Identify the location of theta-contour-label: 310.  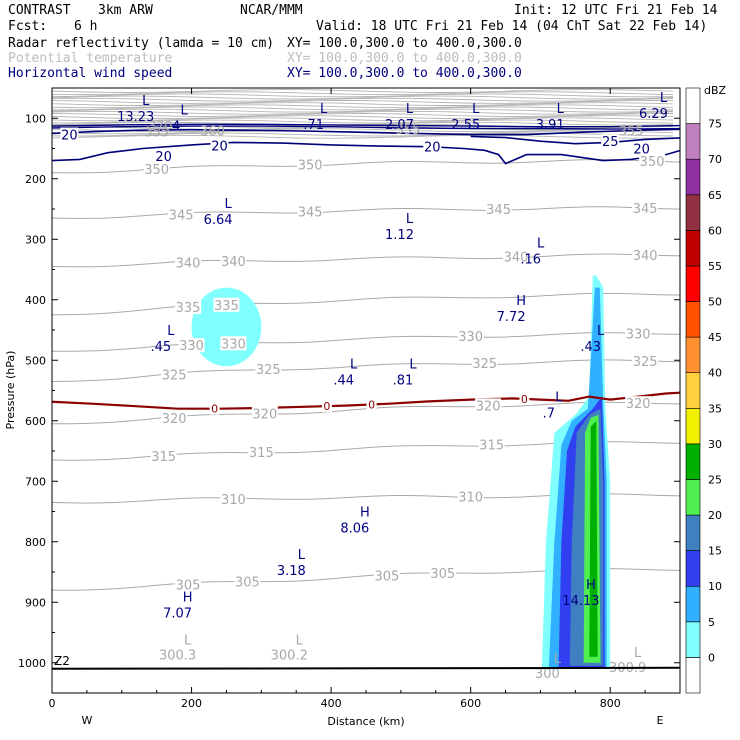
(233, 500).